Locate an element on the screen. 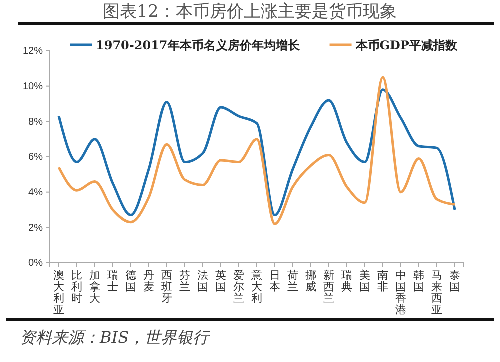 The width and height of the screenshot is (500, 362). x-tick-label: 泰国 is located at coordinates (455, 282).